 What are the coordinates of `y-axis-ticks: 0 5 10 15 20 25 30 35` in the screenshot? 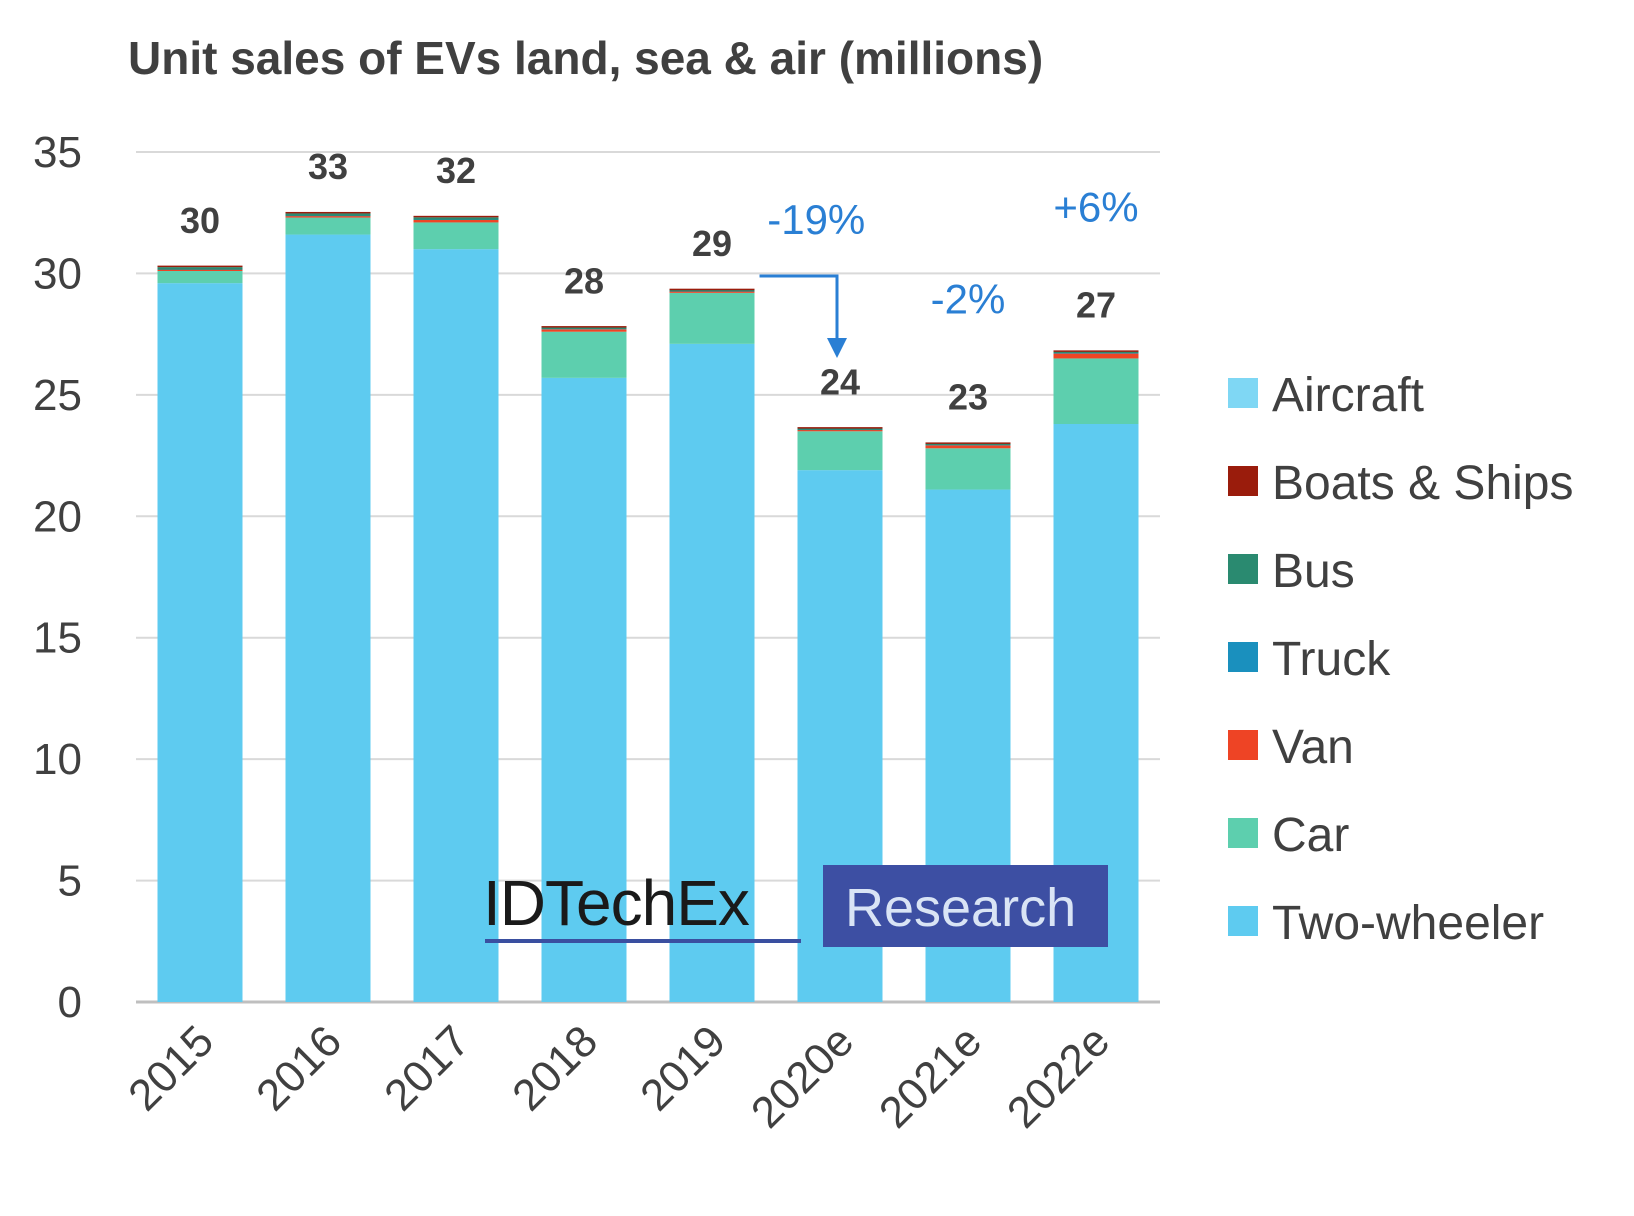 It's located at (57, 577).